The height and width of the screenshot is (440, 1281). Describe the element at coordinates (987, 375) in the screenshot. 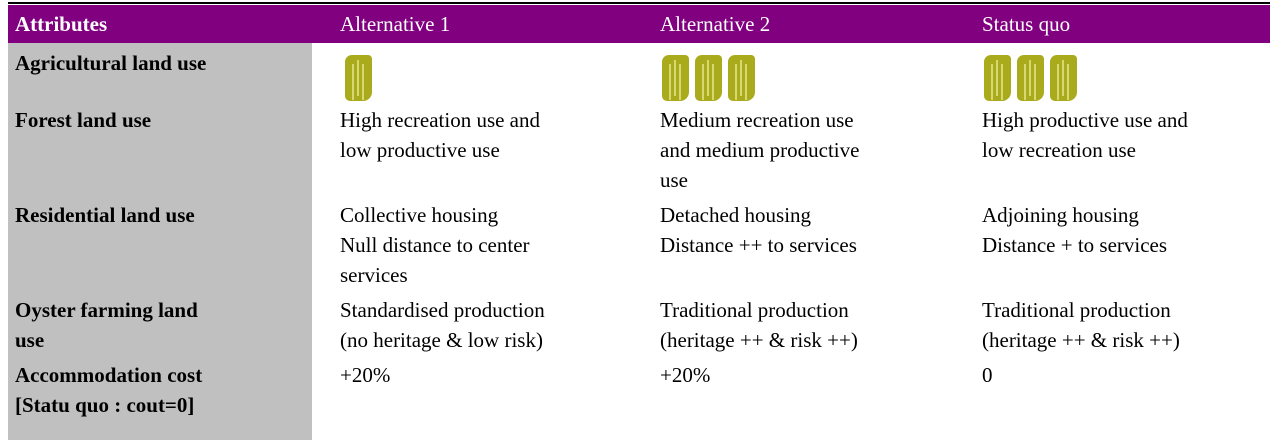

I see `cell-text: 0` at that location.